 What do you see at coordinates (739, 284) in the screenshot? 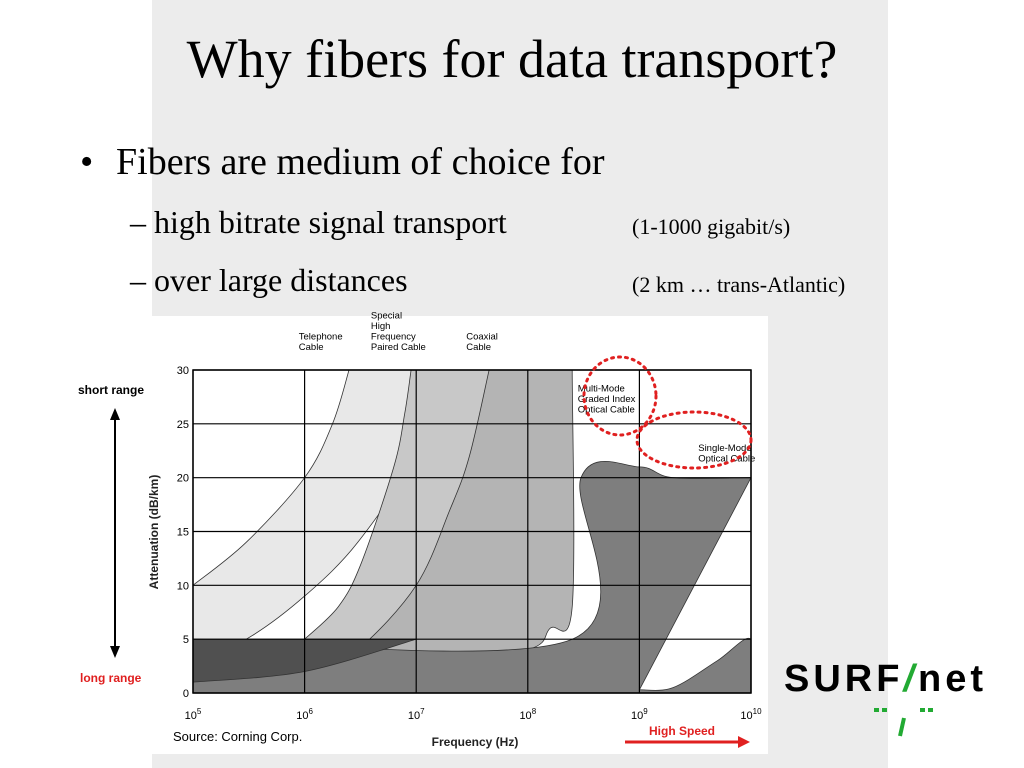
I see `subbullet-2-note: (2 km … trans-Atlantic)` at bounding box center [739, 284].